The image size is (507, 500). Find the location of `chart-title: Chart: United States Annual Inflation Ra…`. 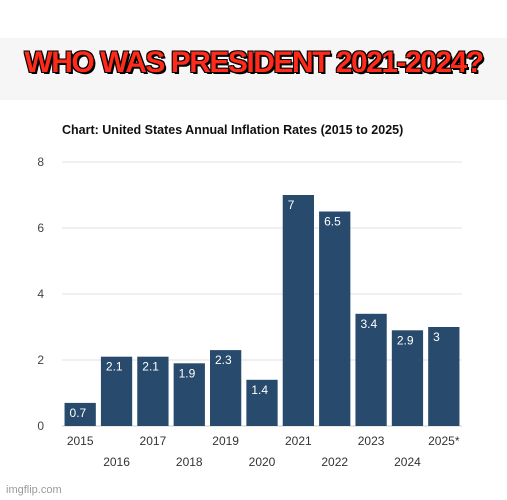

chart-title: Chart: United States Annual Inflation Ra… is located at coordinates (233, 130).